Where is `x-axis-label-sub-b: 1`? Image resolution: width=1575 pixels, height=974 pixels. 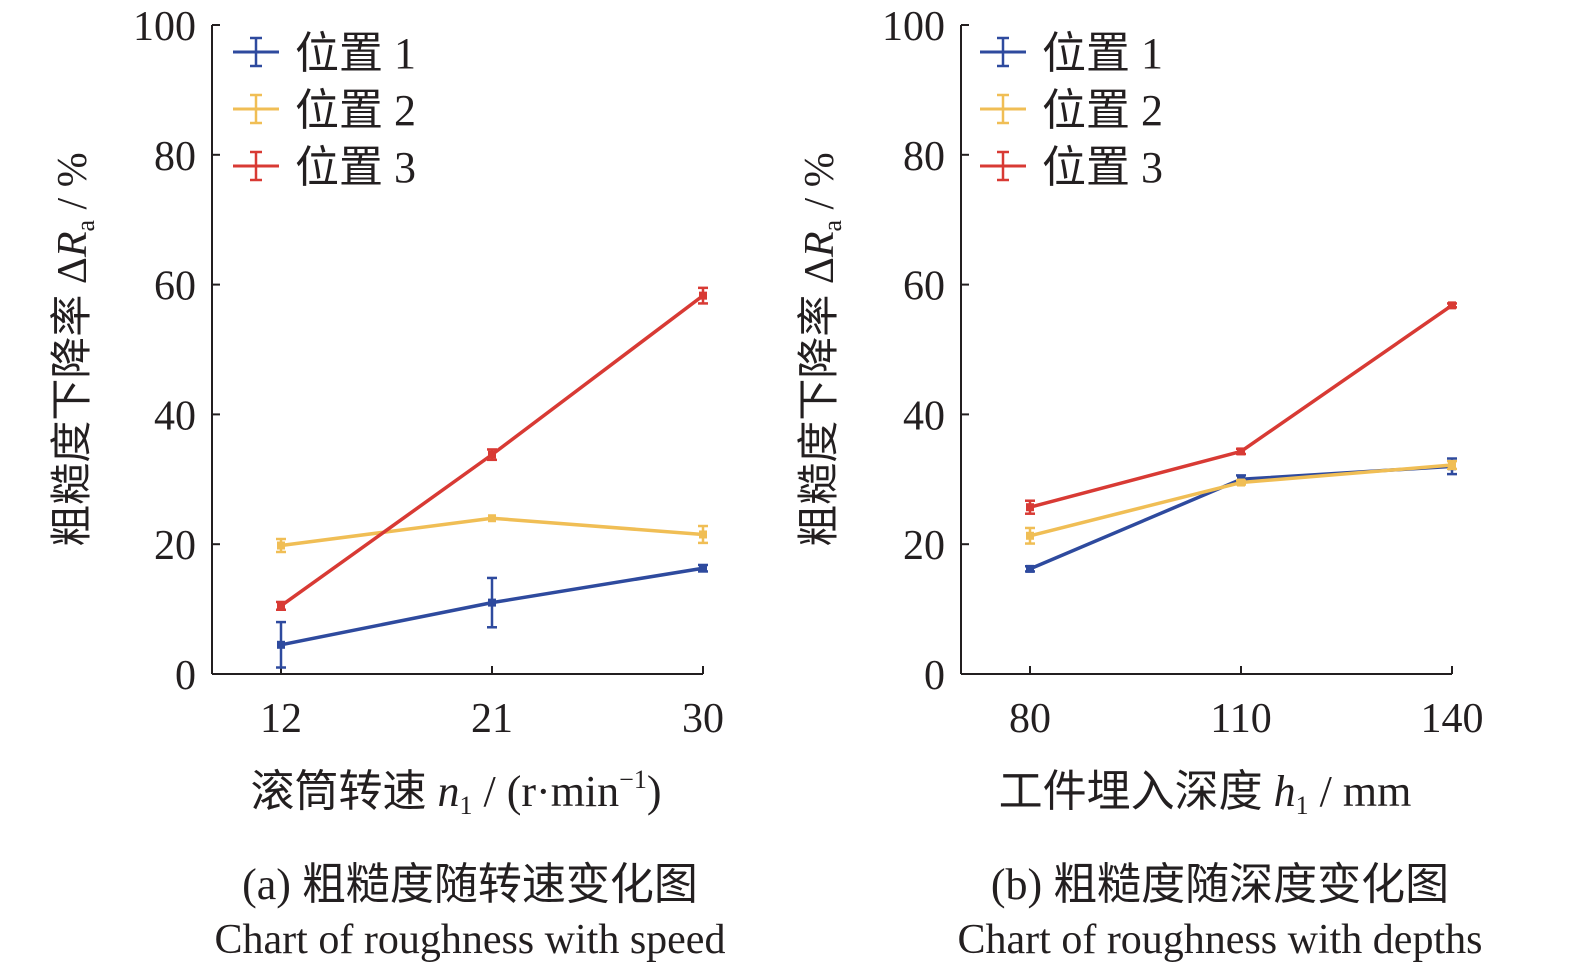 x-axis-label-sub-b: 1 is located at coordinates (1302, 805).